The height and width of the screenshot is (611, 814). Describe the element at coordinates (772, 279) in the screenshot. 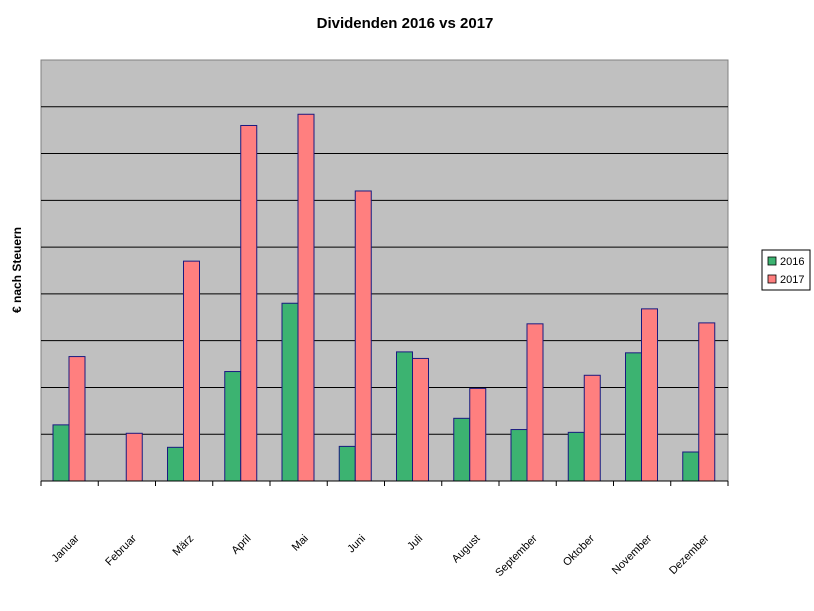

I see `legend-swatch-2017` at that location.